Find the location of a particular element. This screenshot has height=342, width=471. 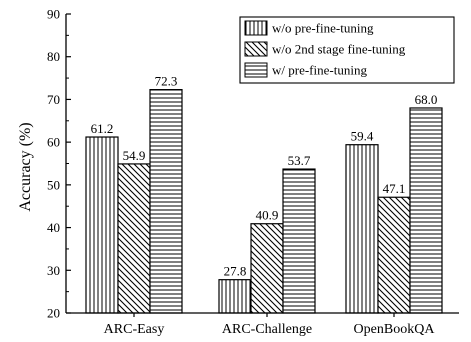

legend-label: w/o pre-fine-tuning is located at coordinates (323, 28).